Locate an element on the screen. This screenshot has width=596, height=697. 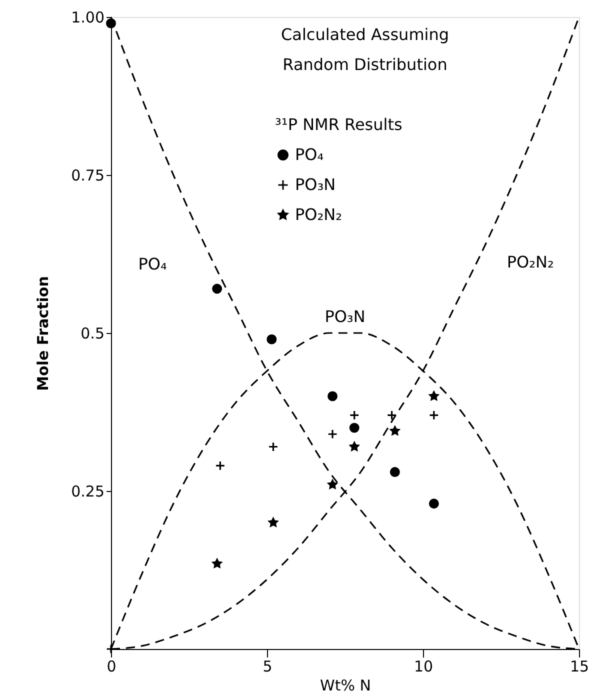
series-label: PO₃N is located at coordinates (345, 316).